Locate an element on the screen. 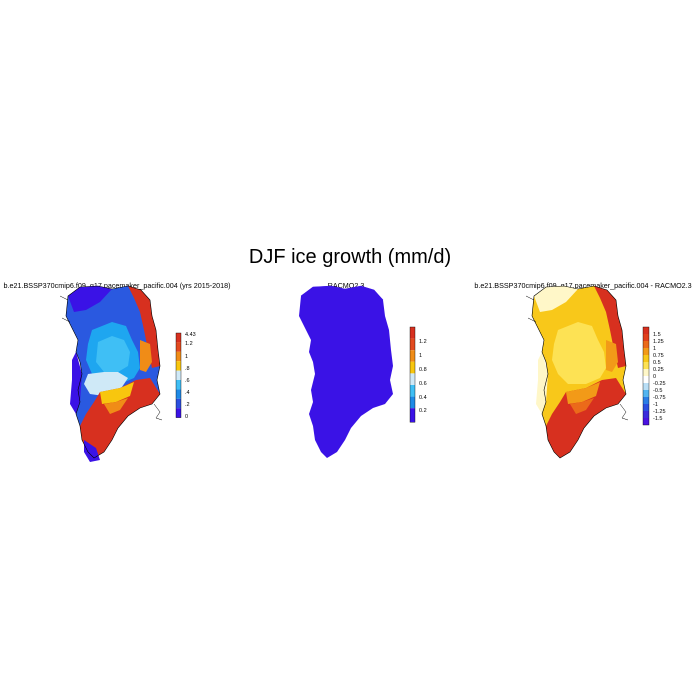 Image resolution: width=700 pixels, height=700 pixels. panel-1-field-north is located at coordinates (90, 299).